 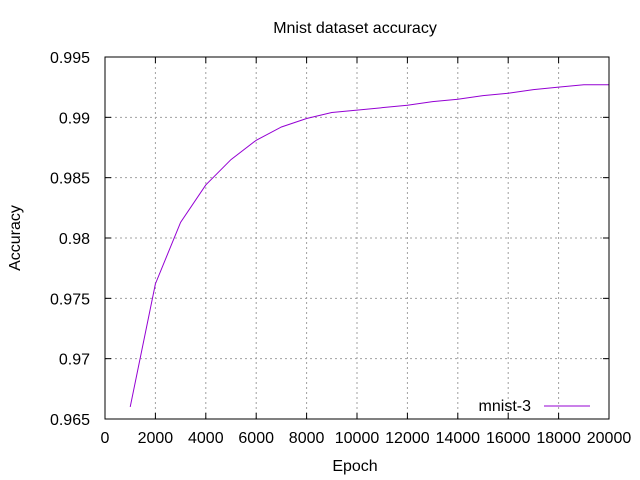 What do you see at coordinates (15, 238) in the screenshot?
I see `y-axis-label: Accuracy` at bounding box center [15, 238].